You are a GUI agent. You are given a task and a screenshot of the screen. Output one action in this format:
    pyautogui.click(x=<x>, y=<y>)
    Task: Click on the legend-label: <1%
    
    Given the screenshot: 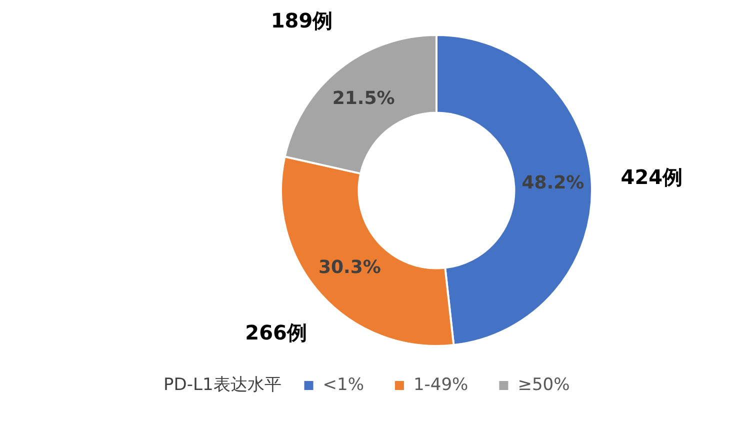 What is the action you would take?
    pyautogui.click(x=343, y=384)
    